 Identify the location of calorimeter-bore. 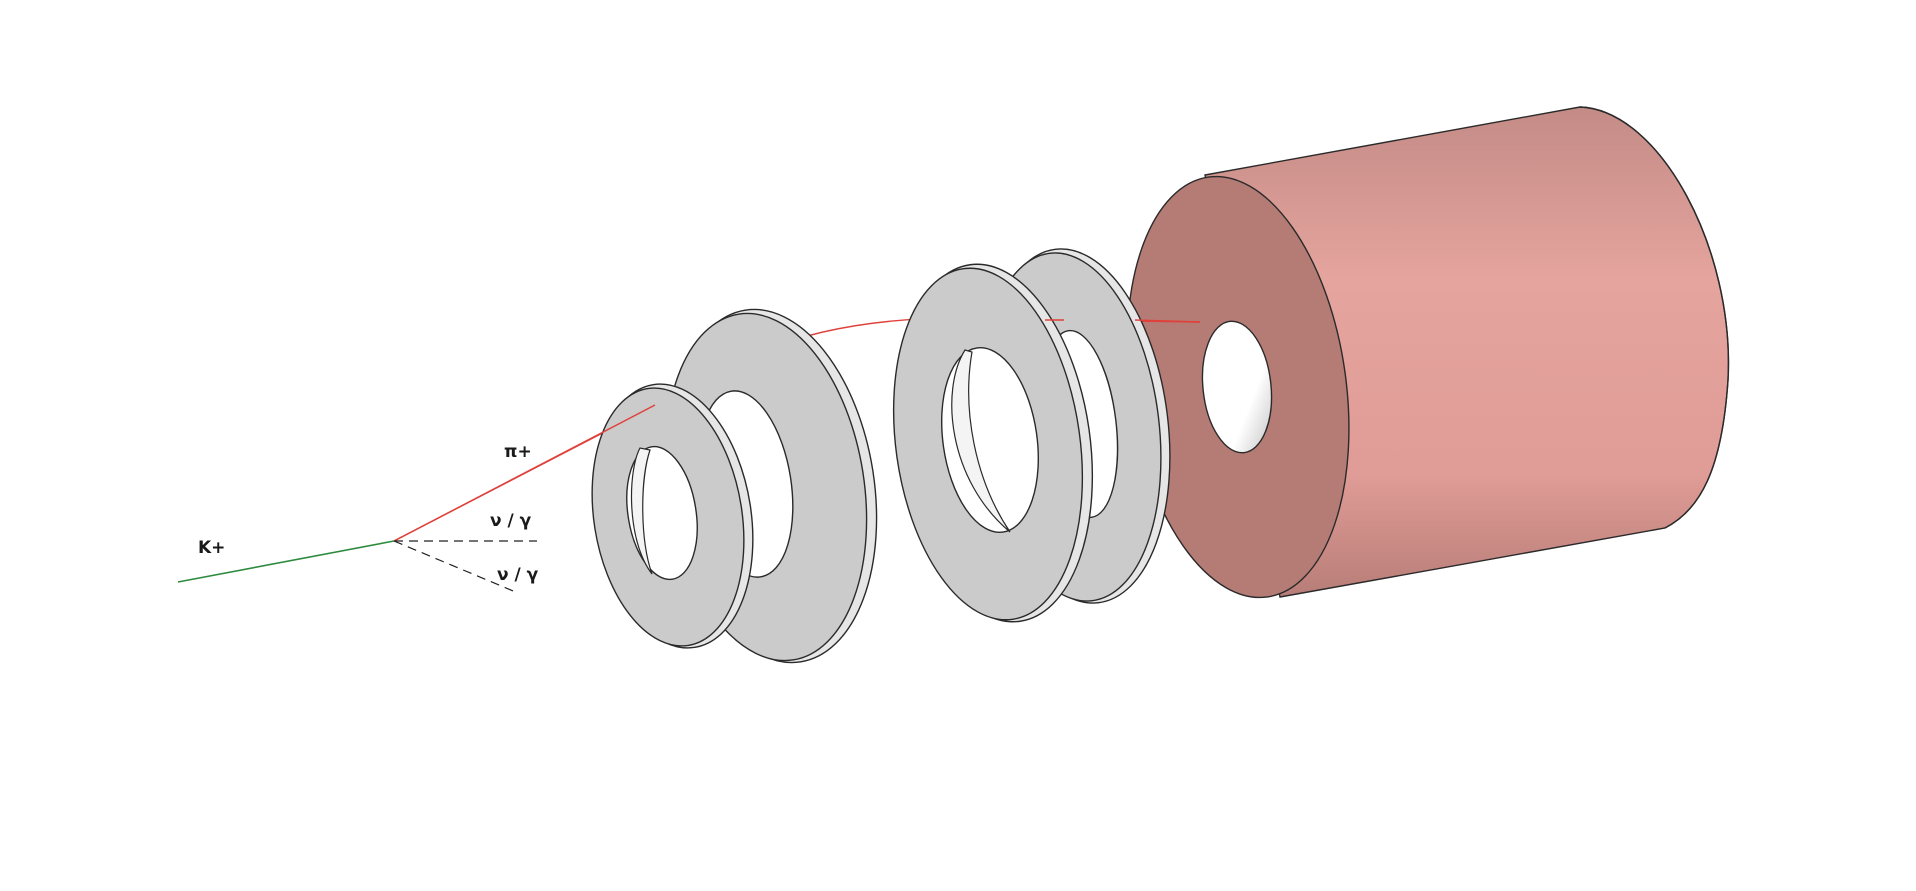
(1237, 387).